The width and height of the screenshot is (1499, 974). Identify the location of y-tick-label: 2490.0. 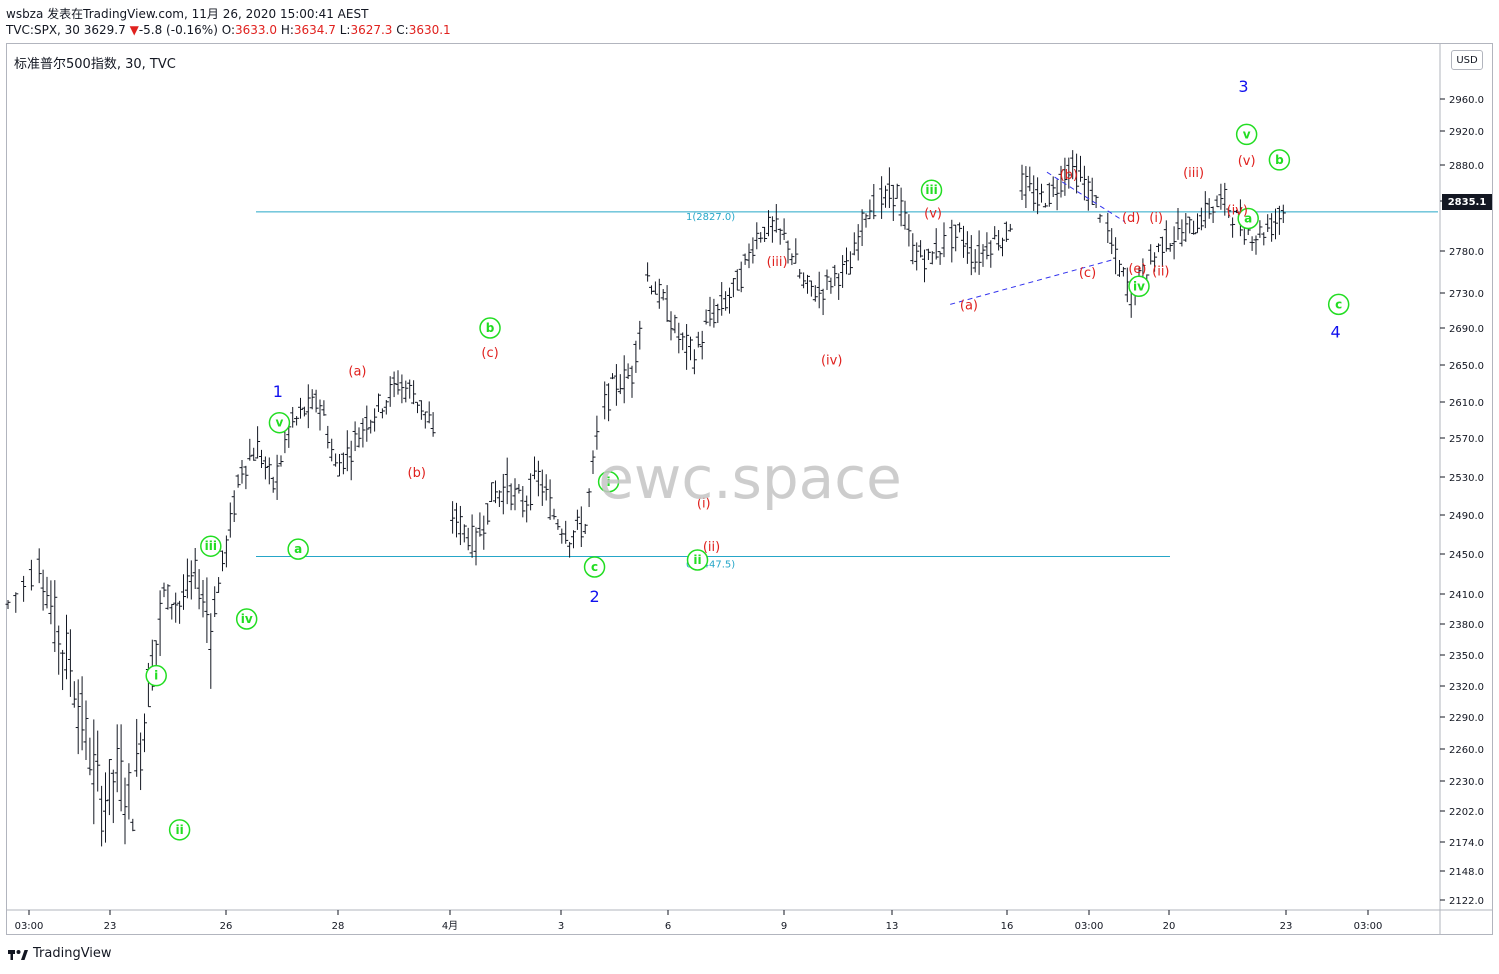
(1466, 516).